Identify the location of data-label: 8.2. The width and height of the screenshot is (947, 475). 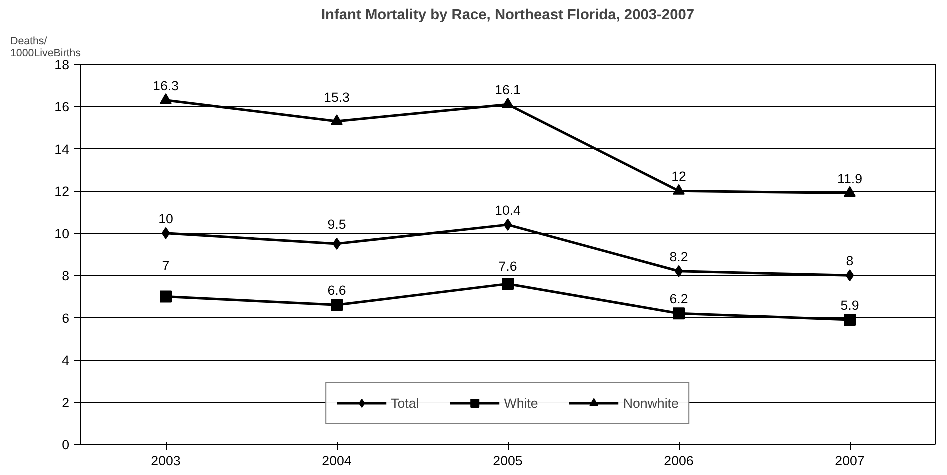
(679, 256).